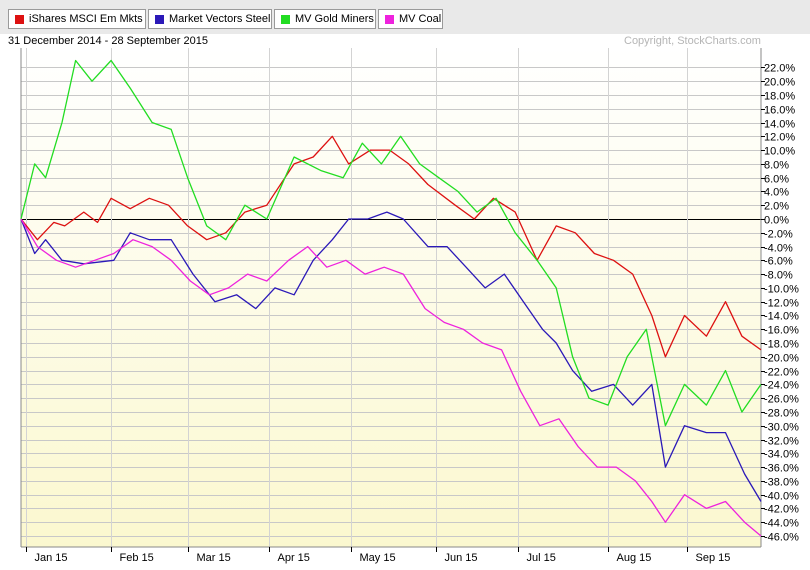  I want to click on y-tick-label: -40.0%, so click(781, 497).